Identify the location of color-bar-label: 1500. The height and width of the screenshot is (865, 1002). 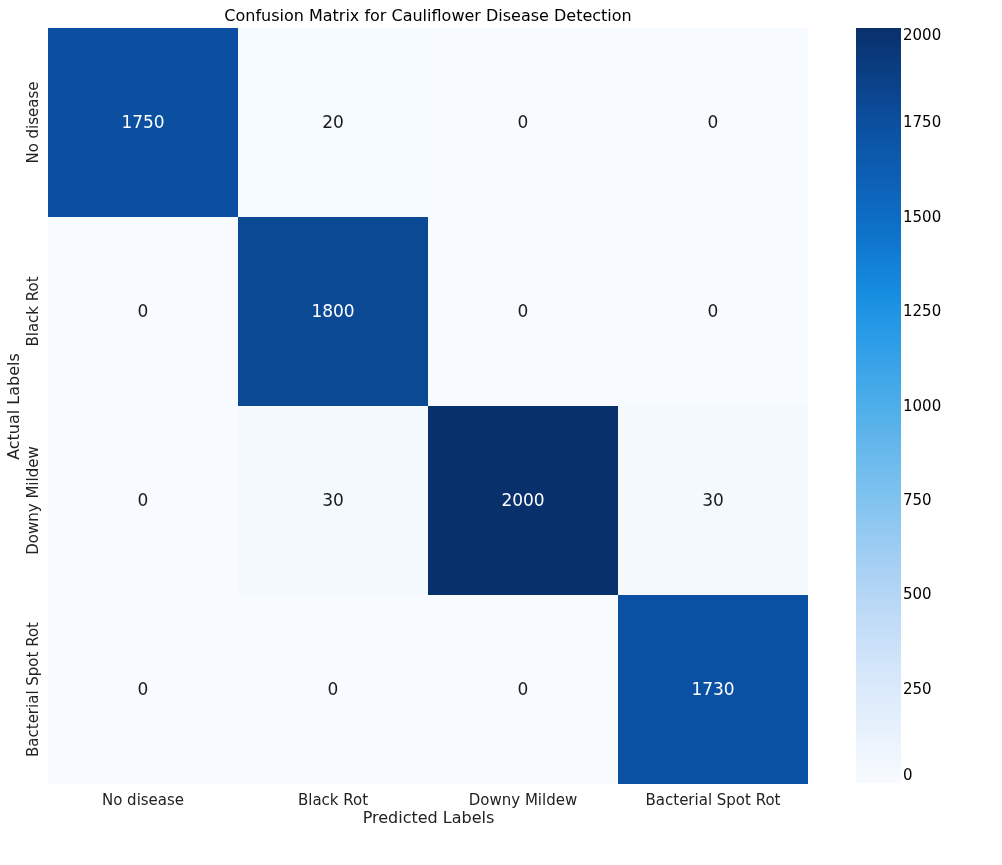
(922, 216).